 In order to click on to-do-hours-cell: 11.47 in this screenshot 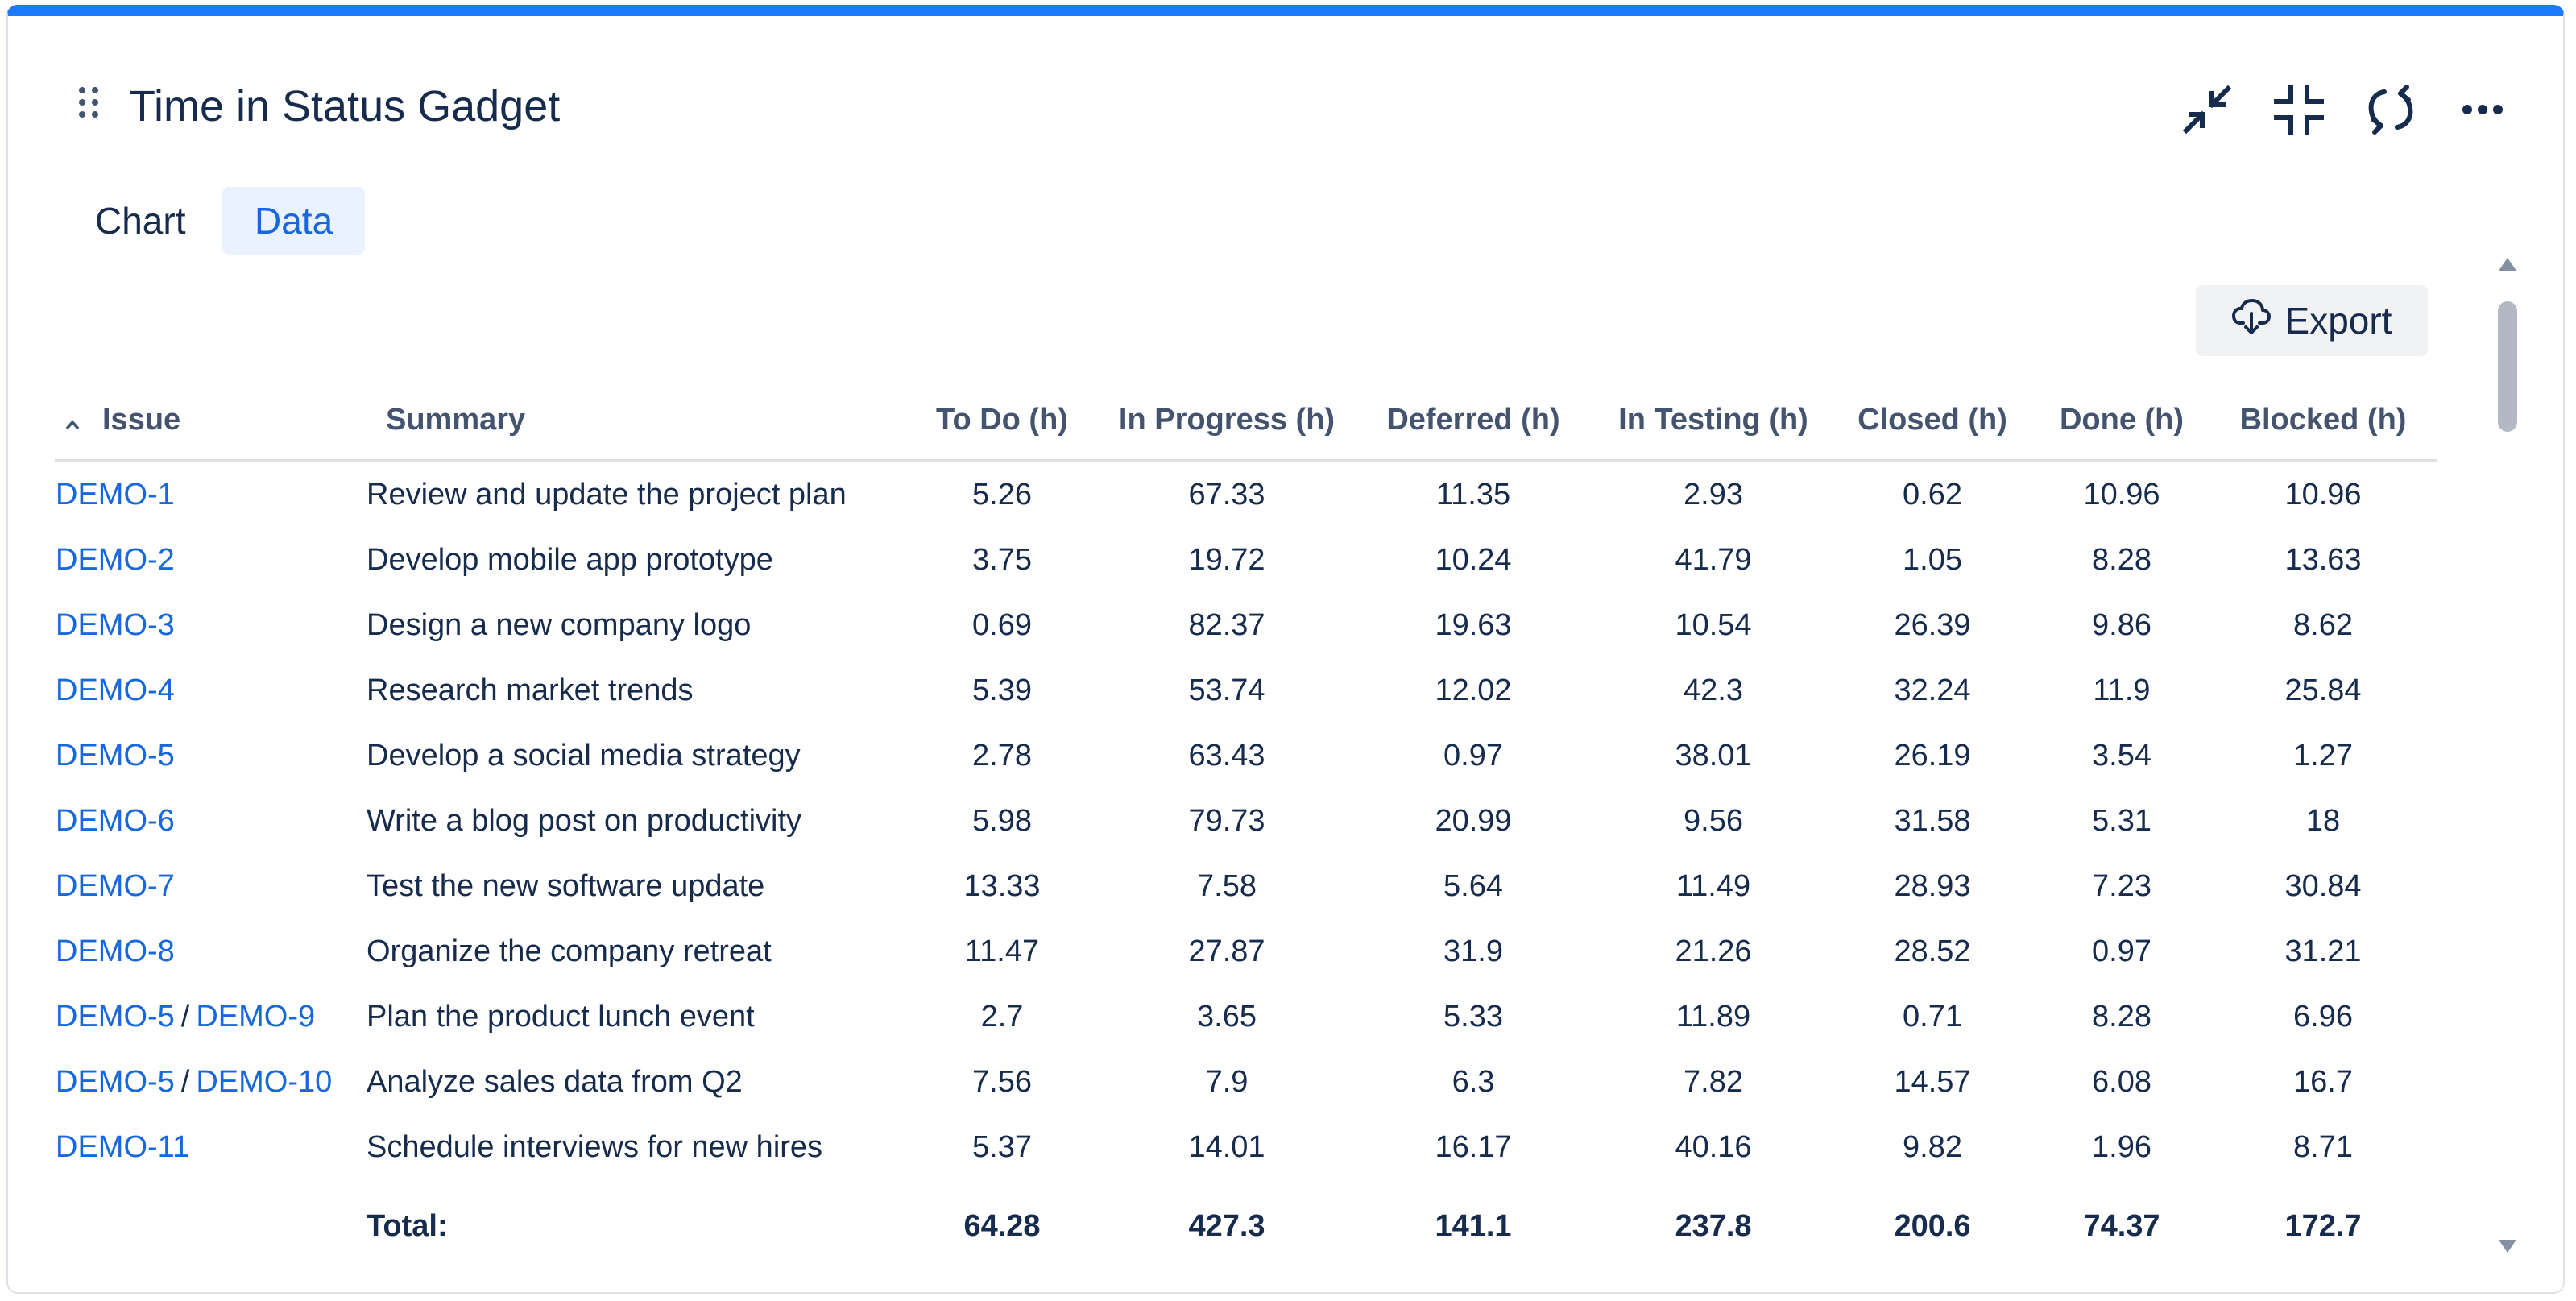, I will do `click(1002, 951)`.